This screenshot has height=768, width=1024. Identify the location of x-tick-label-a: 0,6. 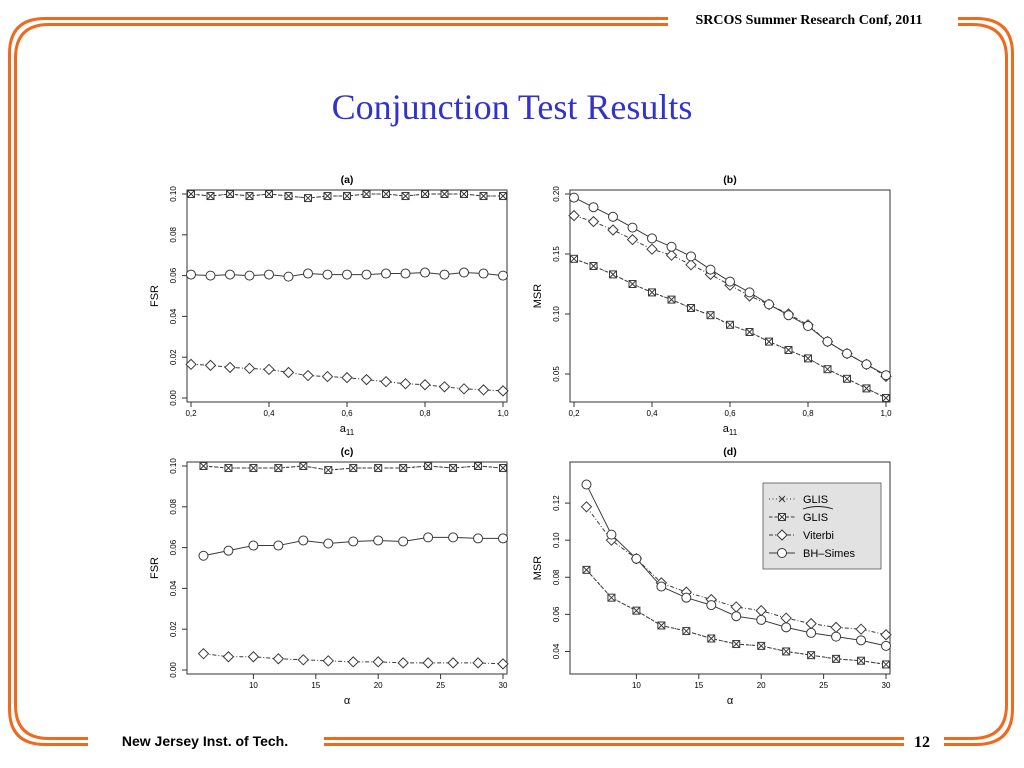
(347, 413).